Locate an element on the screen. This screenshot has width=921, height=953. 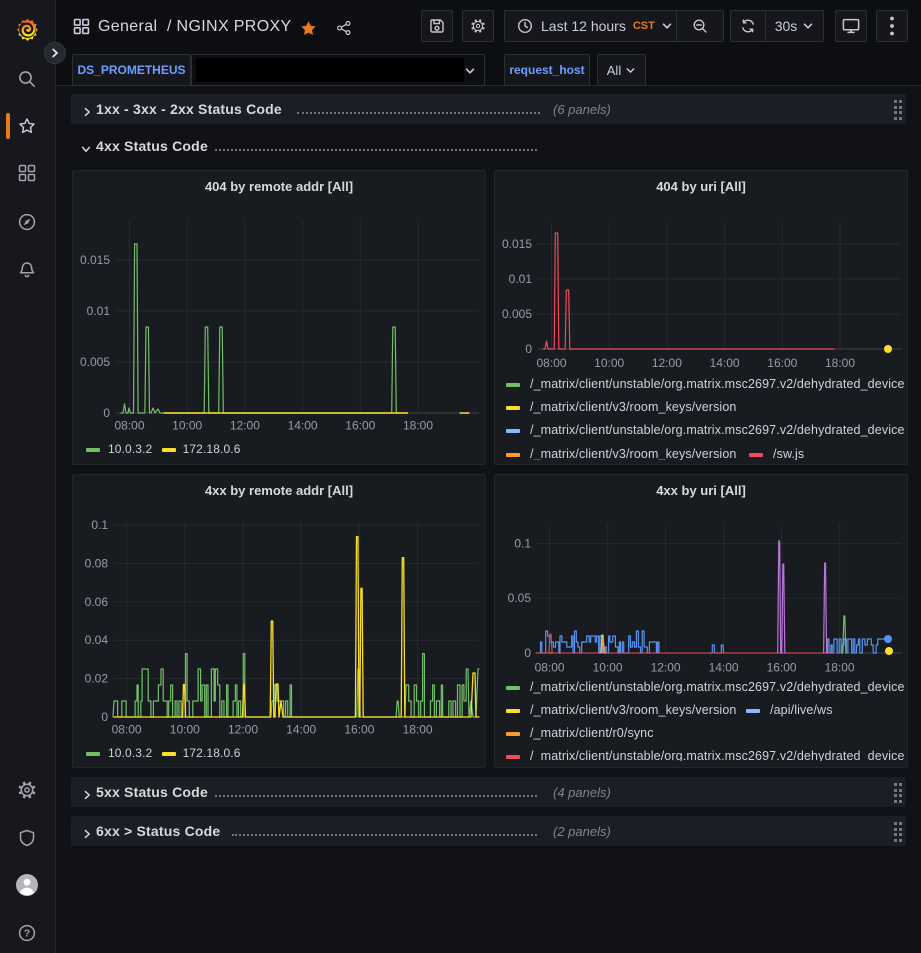
svg-text: 0.02 is located at coordinates (97, 679).